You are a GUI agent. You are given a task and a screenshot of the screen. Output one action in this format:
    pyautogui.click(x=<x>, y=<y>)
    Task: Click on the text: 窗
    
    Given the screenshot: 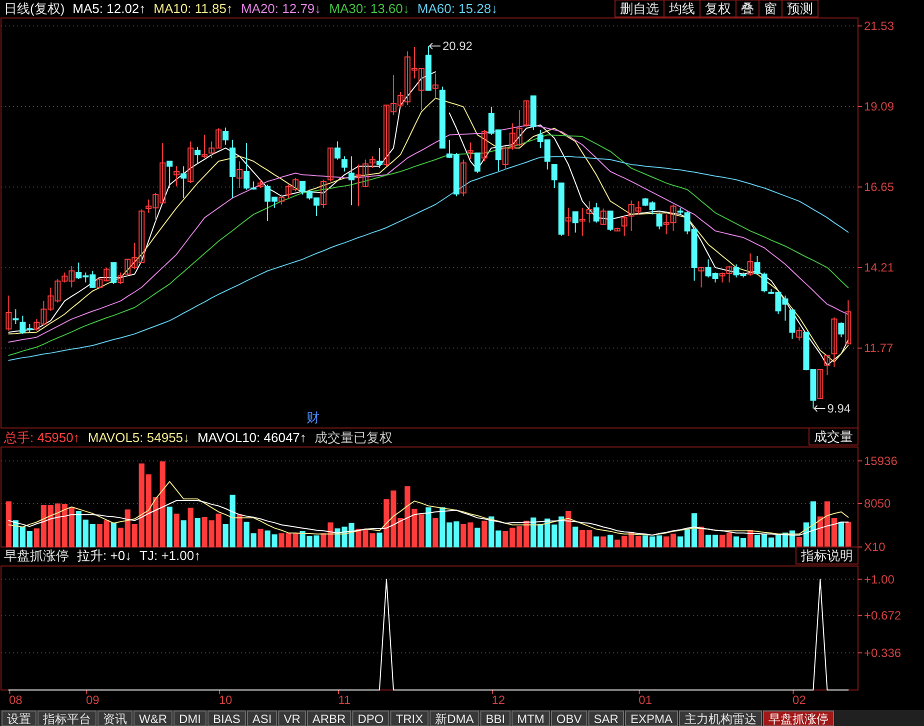 What is the action you would take?
    pyautogui.click(x=770, y=8)
    